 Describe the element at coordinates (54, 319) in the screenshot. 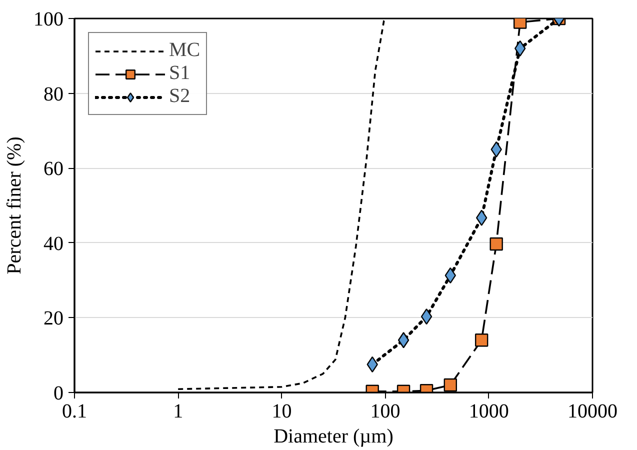

I see `y-tick-label: 20` at that location.